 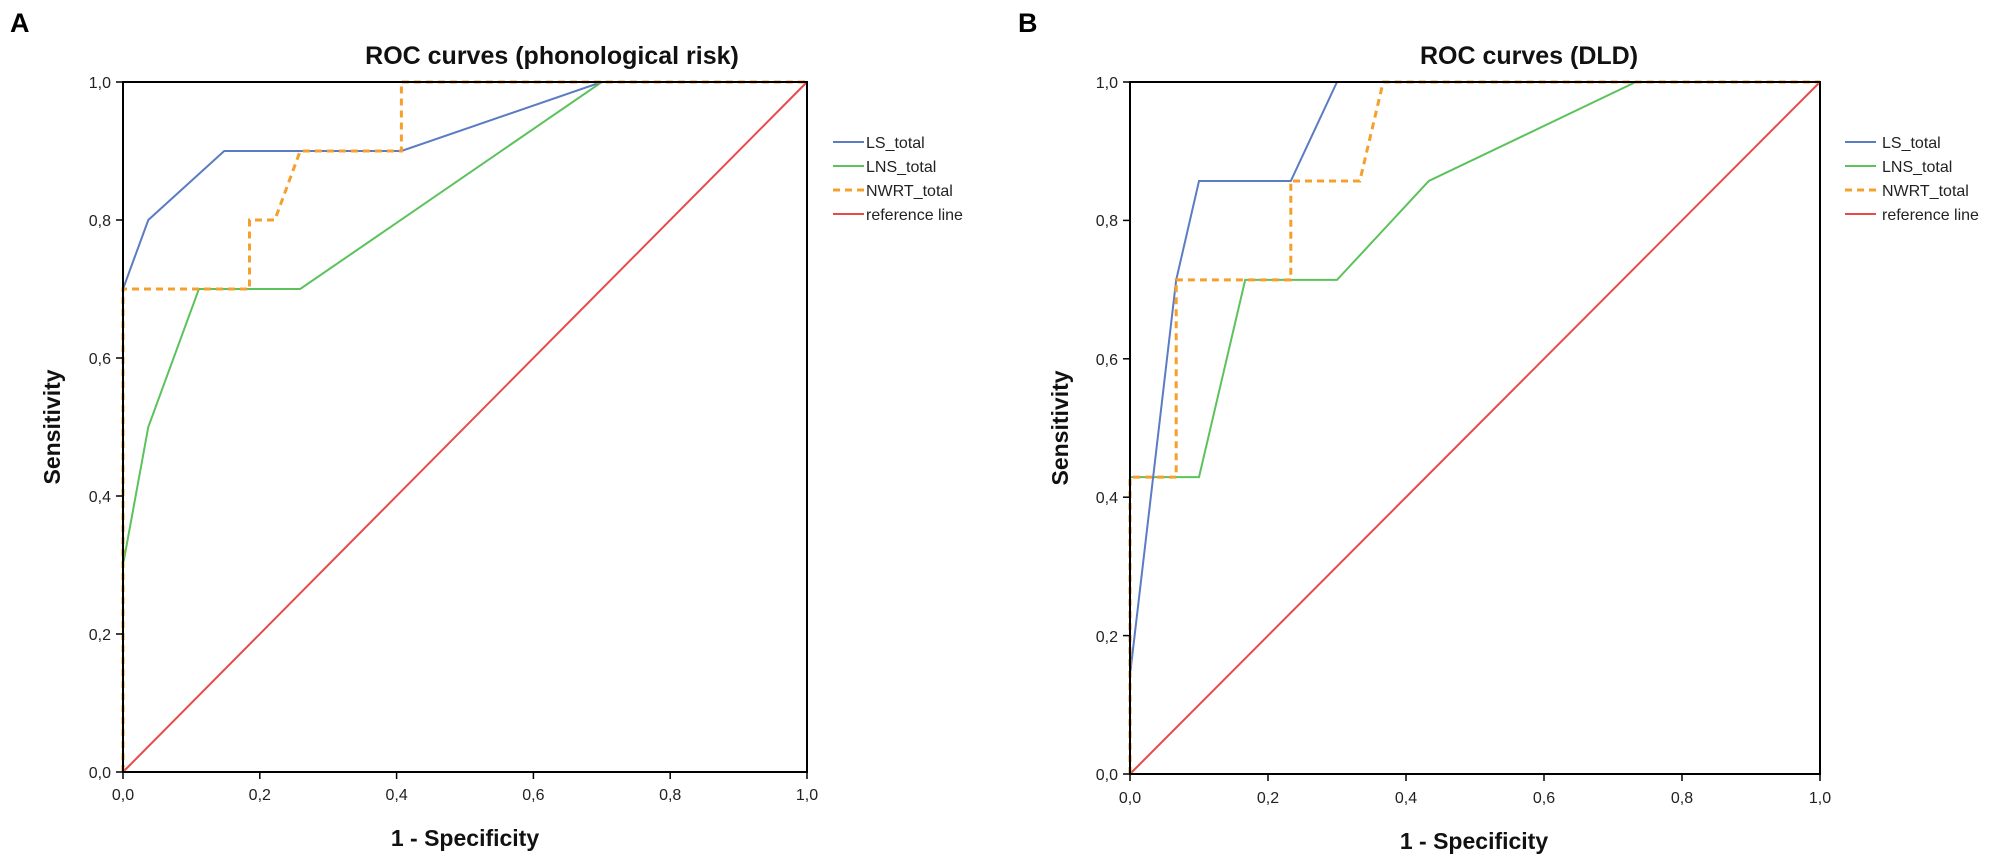 I want to click on x-axis-a: 0,0 0,2 0,4 0,6 0,8 1,0 1 - Specificity, so click(x=465, y=811).